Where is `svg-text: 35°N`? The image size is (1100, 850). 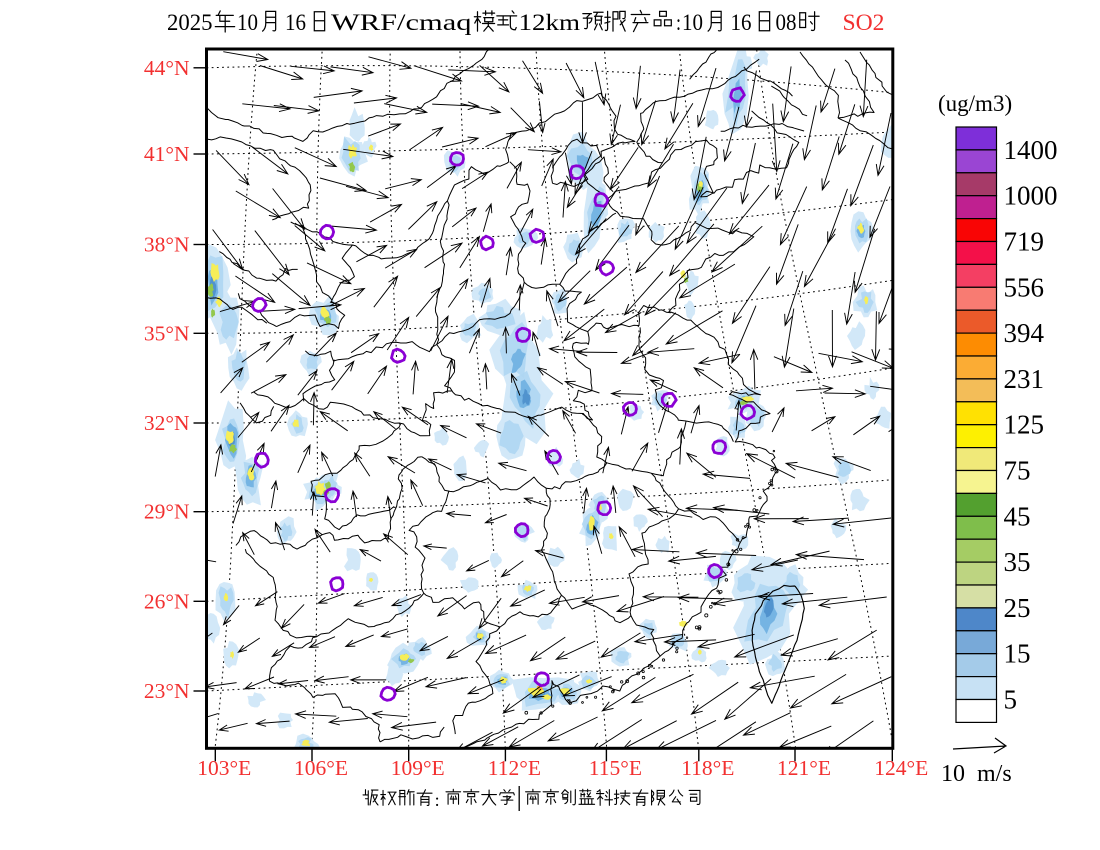
svg-text: 35°N is located at coordinates (167, 333).